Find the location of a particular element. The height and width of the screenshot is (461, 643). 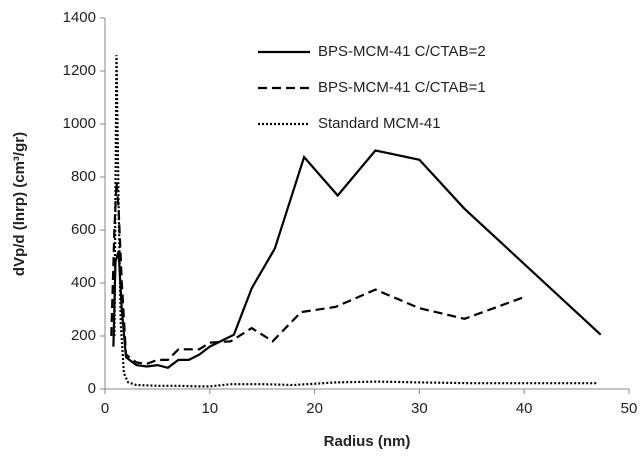

y-tick-label: 600 is located at coordinates (83, 229).